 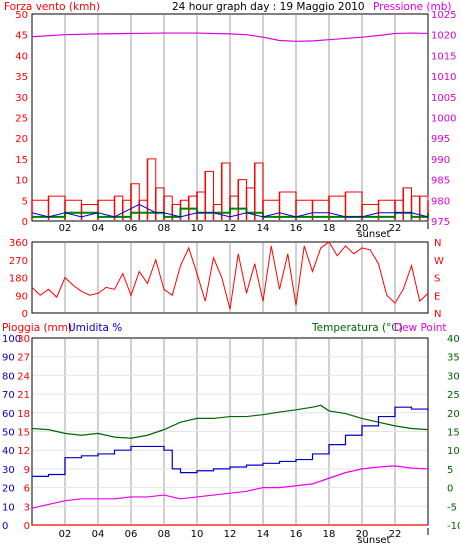 What do you see at coordinates (443, 15) in the screenshot?
I see `pressure-right-tick-label: 1025` at bounding box center [443, 15].